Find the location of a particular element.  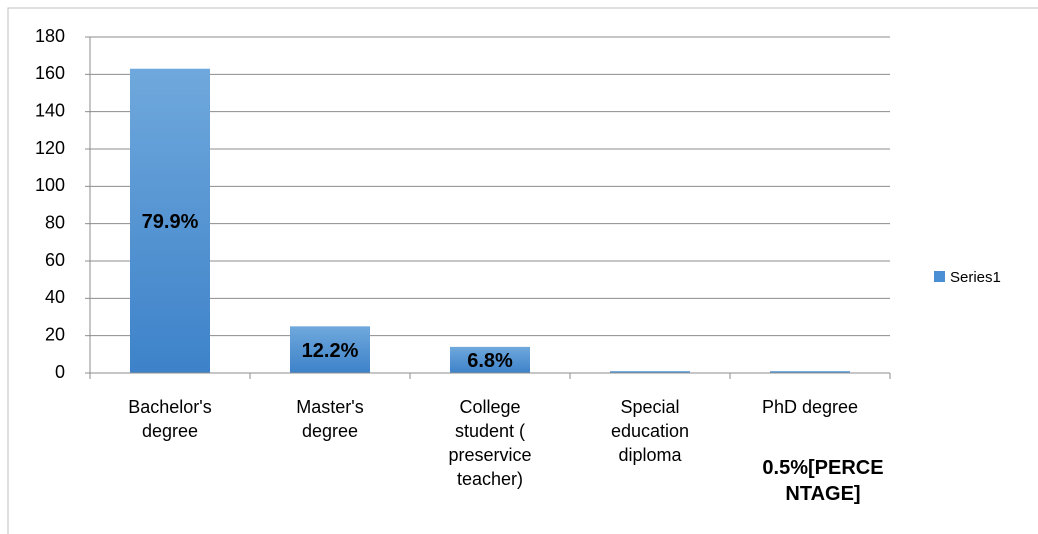

data-label: 79.9% is located at coordinates (170, 222).